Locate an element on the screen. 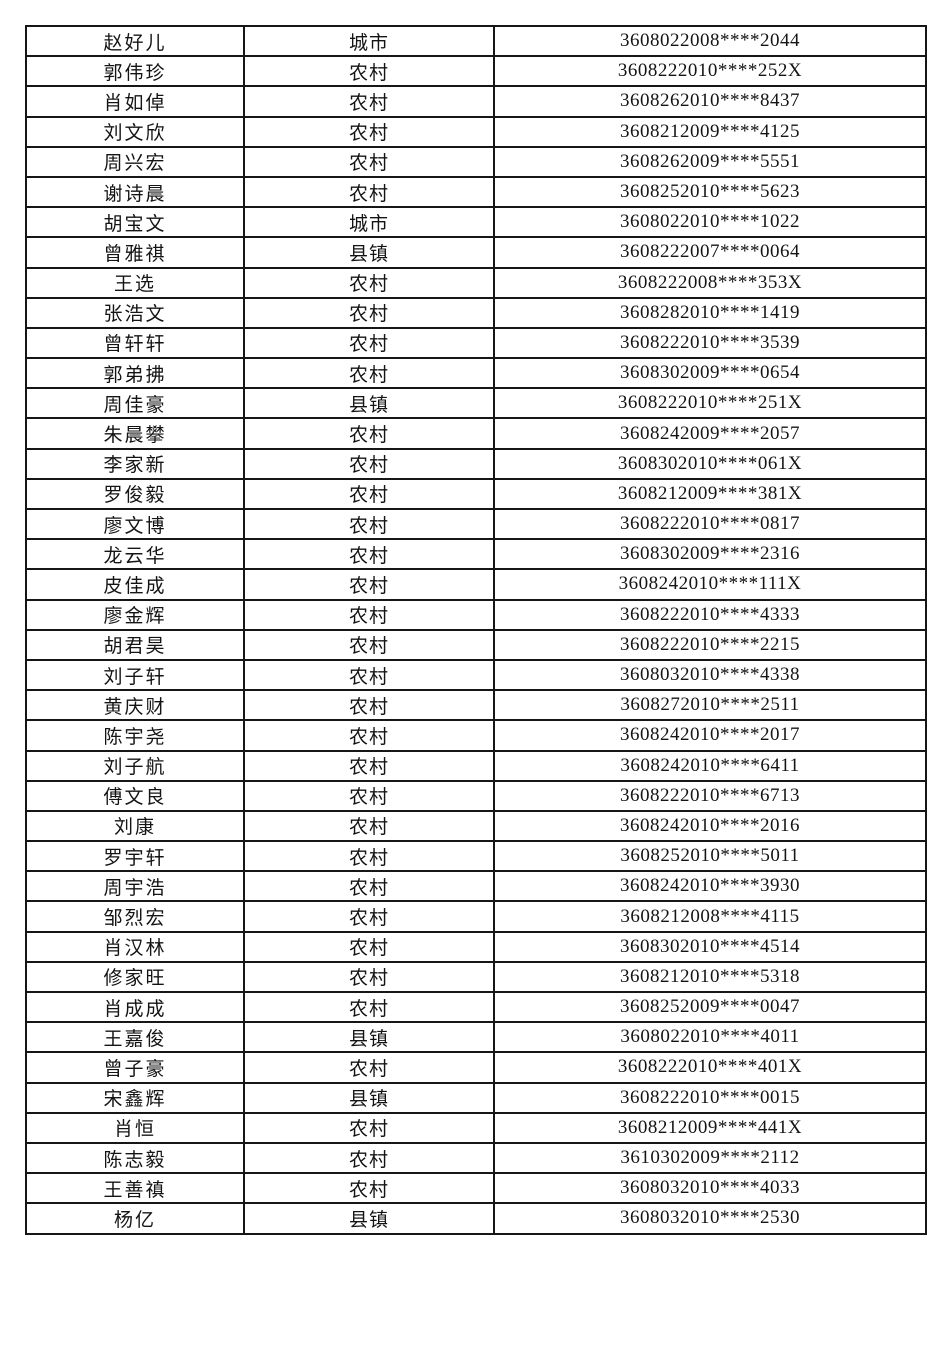 The height and width of the screenshot is (1368, 950). id-number-cell: 3608212009****4125 is located at coordinates (710, 131).